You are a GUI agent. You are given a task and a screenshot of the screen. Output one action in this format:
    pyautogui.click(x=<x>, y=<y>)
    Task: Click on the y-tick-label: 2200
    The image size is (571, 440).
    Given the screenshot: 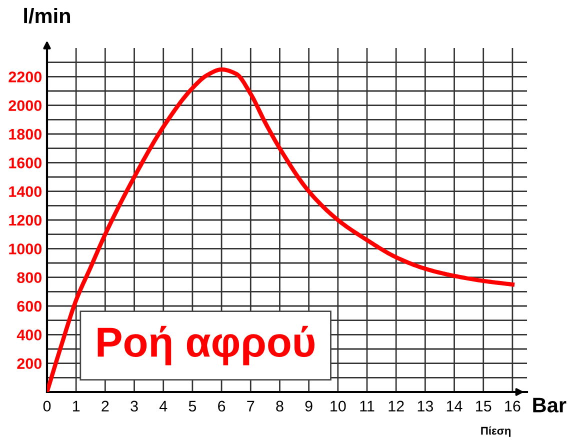 What is the action you would take?
    pyautogui.click(x=25, y=77)
    